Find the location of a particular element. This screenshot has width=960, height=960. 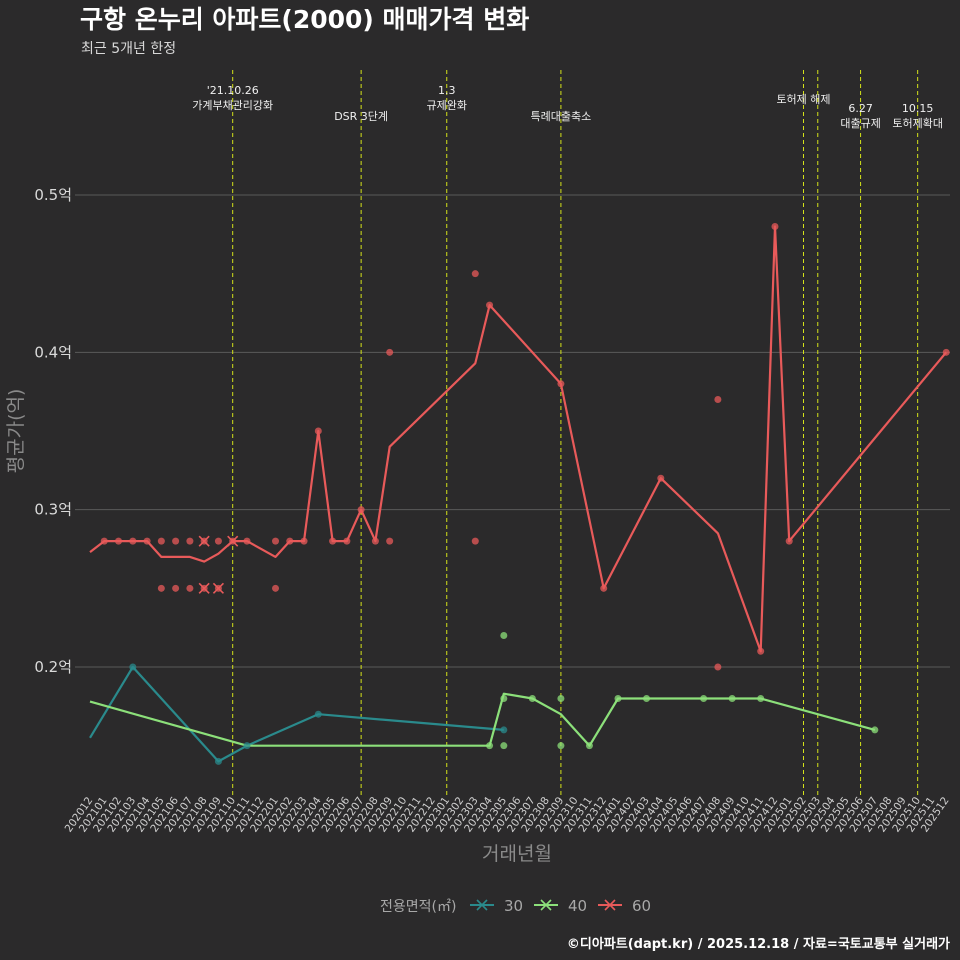

y-tick-label: 0.3억 is located at coordinates (53, 510).